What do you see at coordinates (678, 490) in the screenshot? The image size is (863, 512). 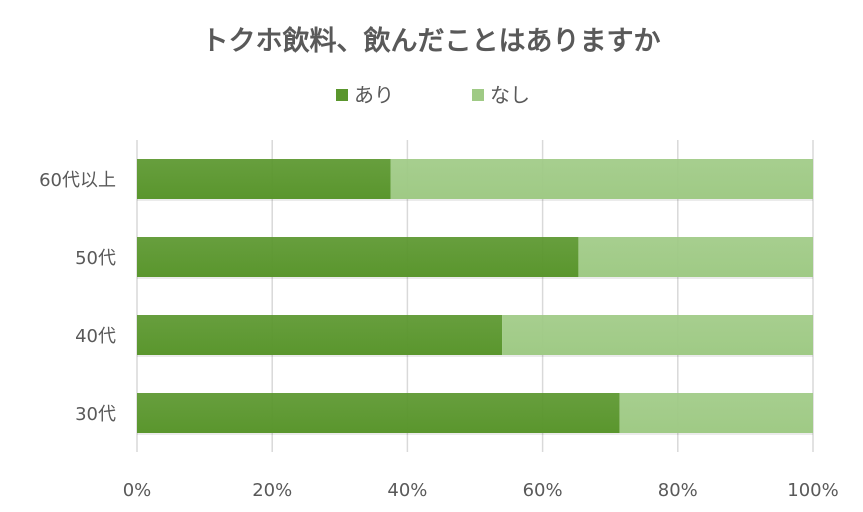 I see `x-tick-label: 80%` at bounding box center [678, 490].